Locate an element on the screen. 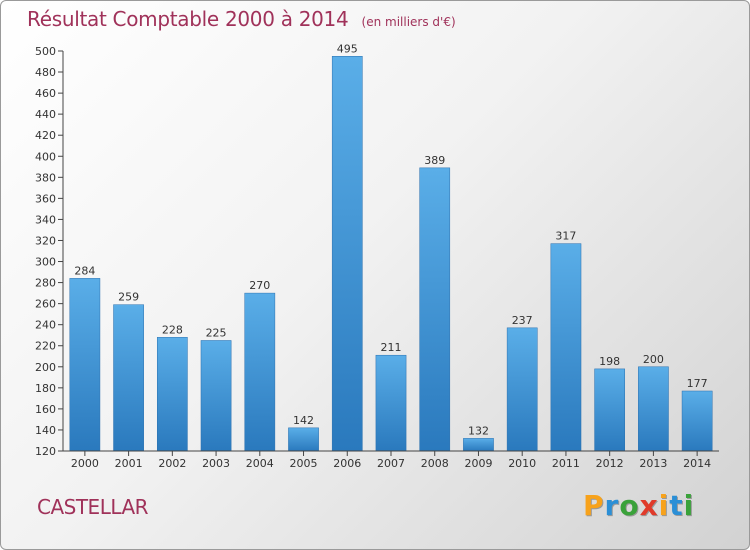 This screenshot has height=550, width=750. x-tick-label-2005: 2005 is located at coordinates (304, 463).